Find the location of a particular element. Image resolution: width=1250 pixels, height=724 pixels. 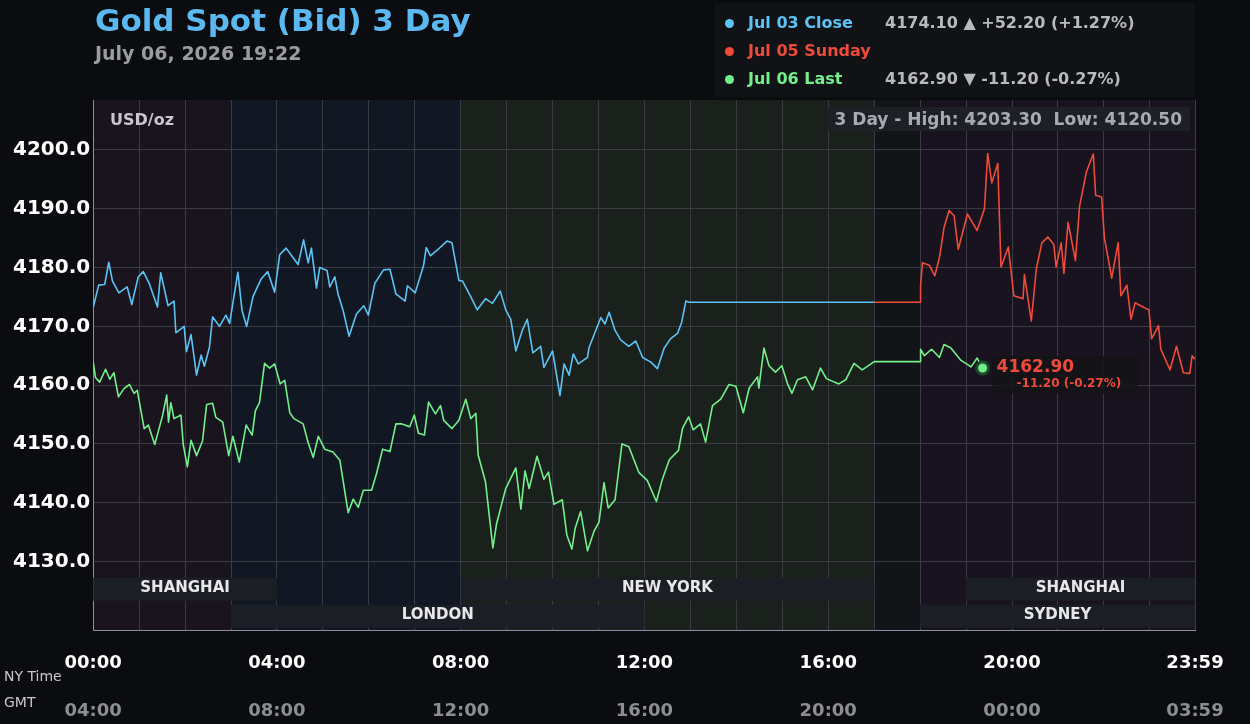

chart-title: Gold Spot (Bid) 3 Day is located at coordinates (283, 20).